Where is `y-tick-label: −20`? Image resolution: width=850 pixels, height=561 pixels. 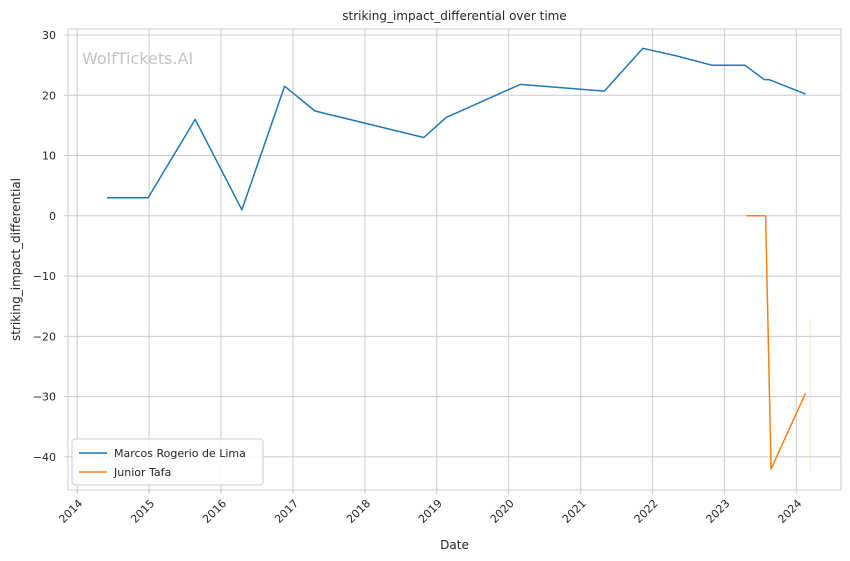 y-tick-label: −20 is located at coordinates (44, 336).